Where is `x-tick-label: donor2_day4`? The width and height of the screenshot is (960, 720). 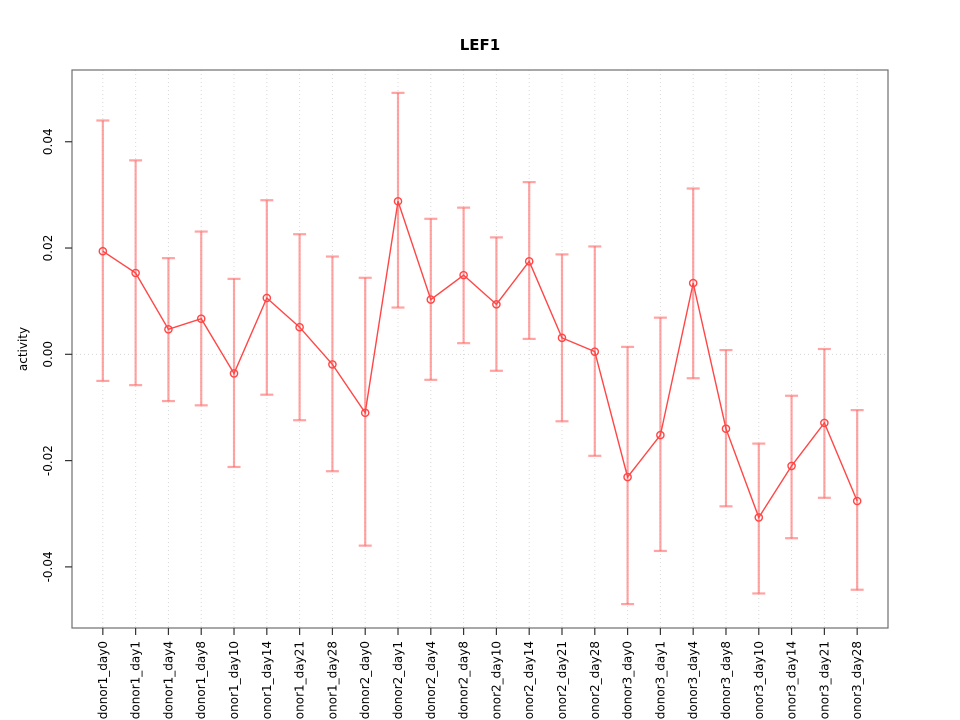
x-tick-label: donor2_day4 is located at coordinates (431, 680).